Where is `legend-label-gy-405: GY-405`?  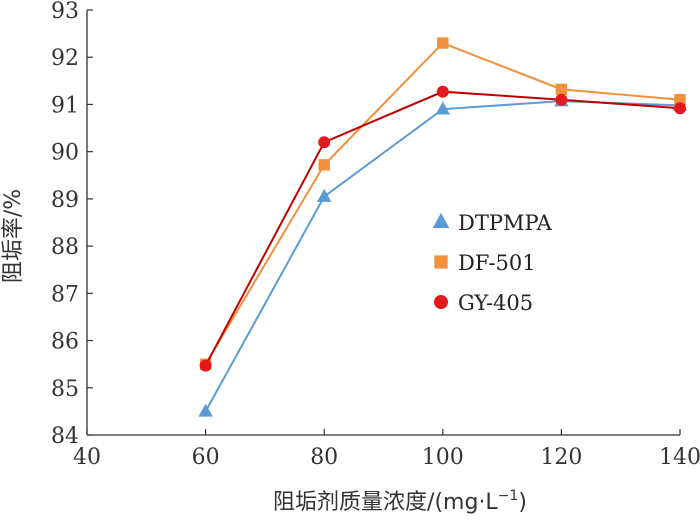
legend-label-gy-405: GY-405 is located at coordinates (495, 303).